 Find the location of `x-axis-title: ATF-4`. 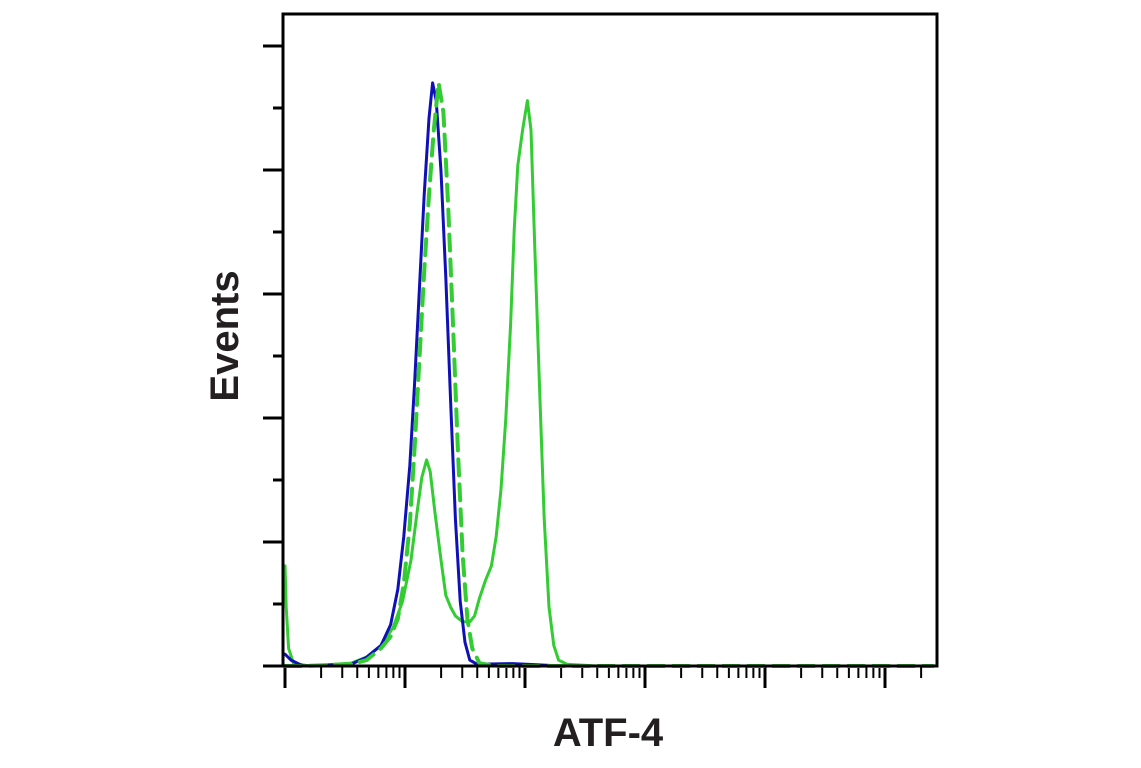

x-axis-title: ATF-4 is located at coordinates (608, 733).